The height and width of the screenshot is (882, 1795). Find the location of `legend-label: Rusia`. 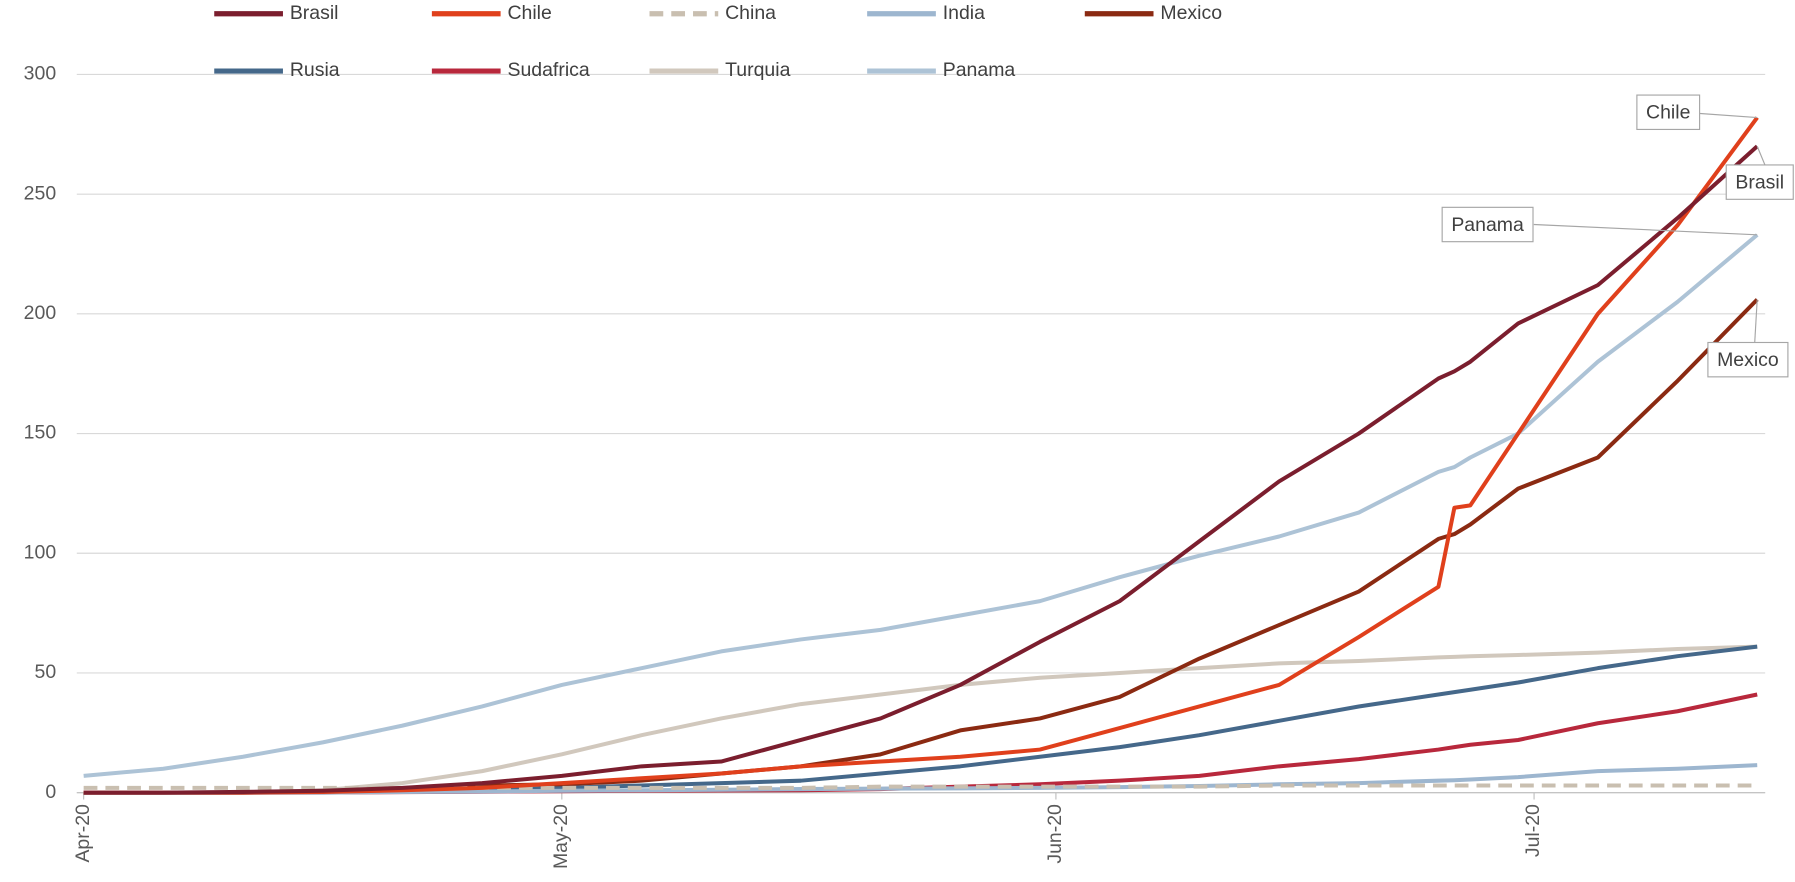

legend-label: Rusia is located at coordinates (315, 70).